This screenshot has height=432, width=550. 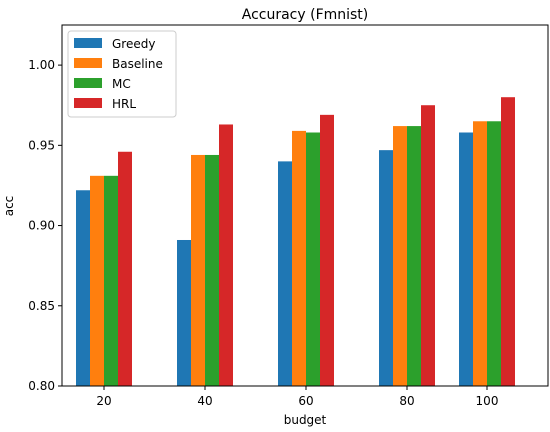 I want to click on legend-box, so click(x=122, y=74).